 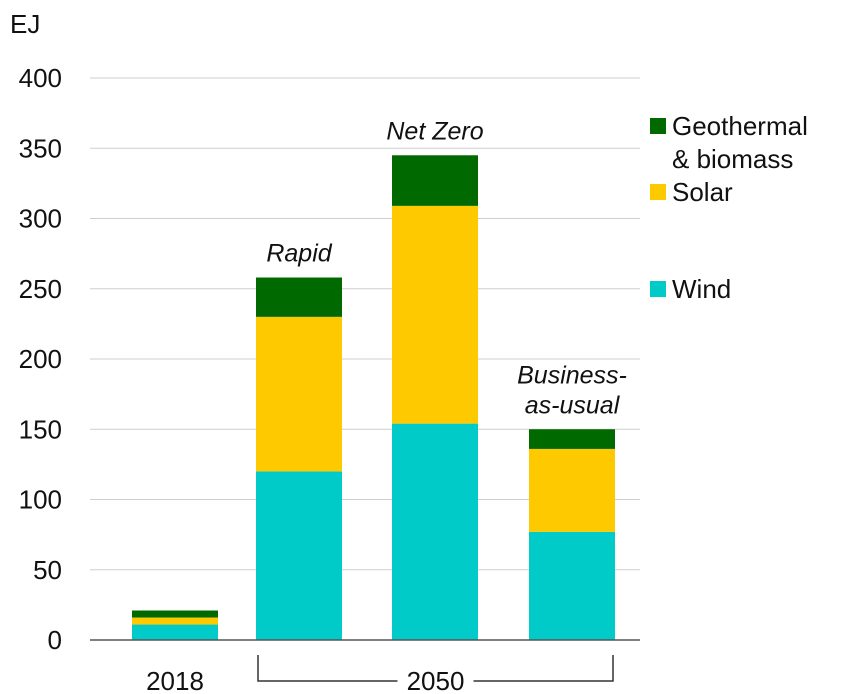 I want to click on y-tick-label: 350, so click(x=40, y=148).